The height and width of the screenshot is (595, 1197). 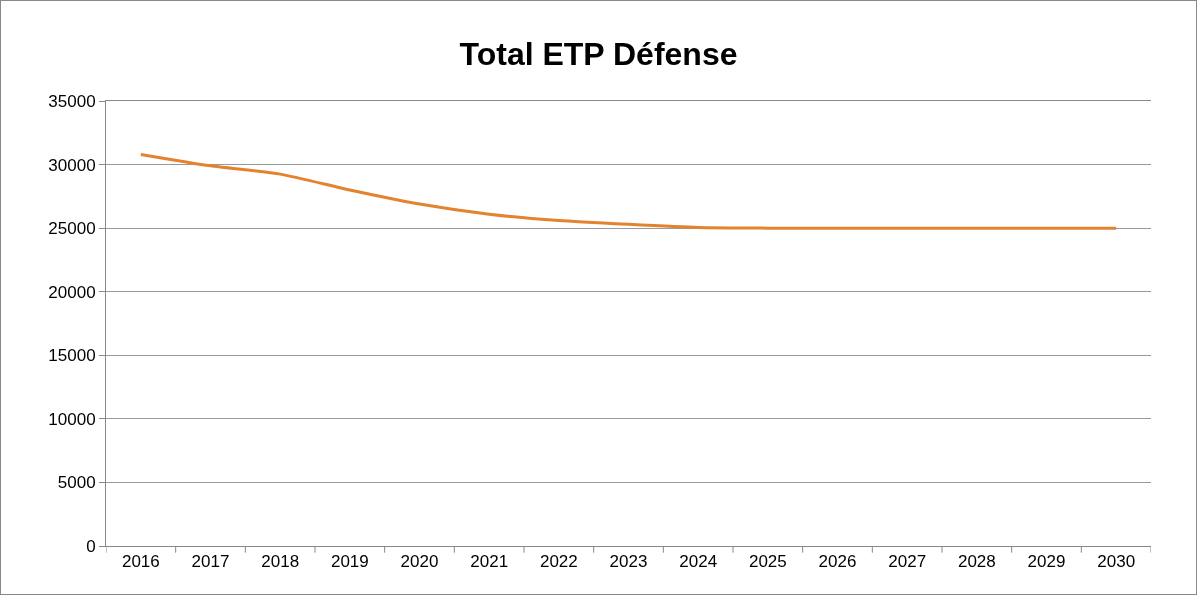 I want to click on x-tick-label: 2025, so click(x=767, y=562).